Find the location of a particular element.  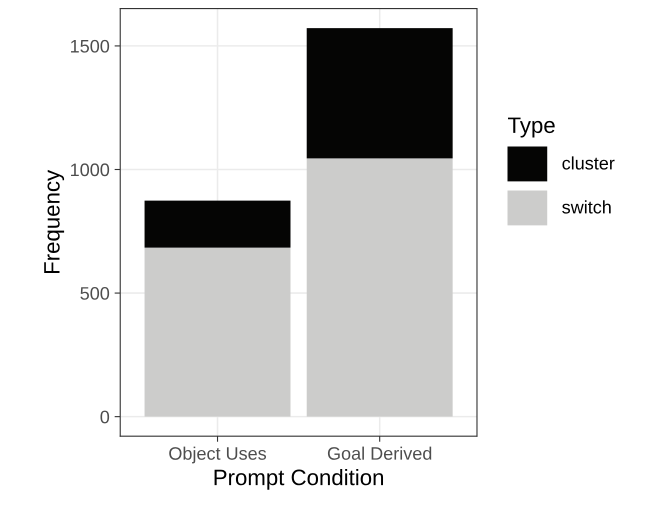

y-tick-label: 1000 is located at coordinates (90, 169).